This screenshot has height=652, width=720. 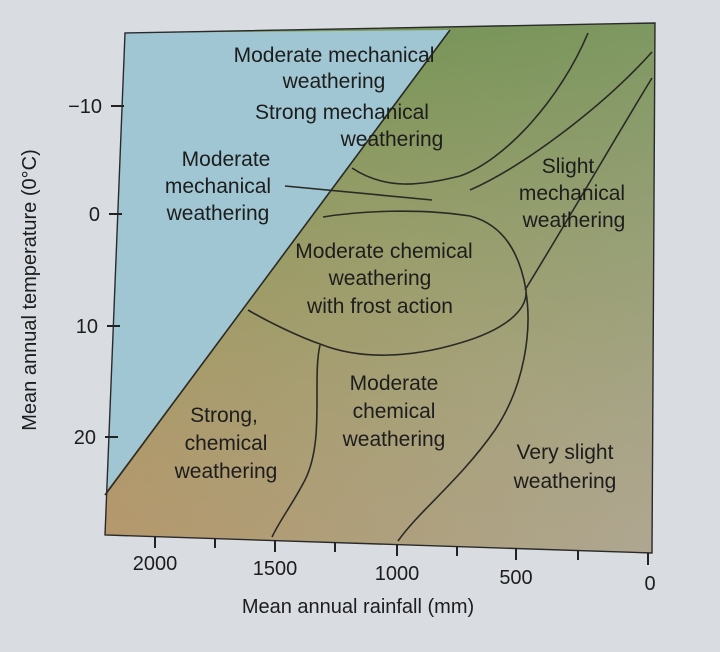 I want to click on region-label: Strong,, so click(x=224, y=415).